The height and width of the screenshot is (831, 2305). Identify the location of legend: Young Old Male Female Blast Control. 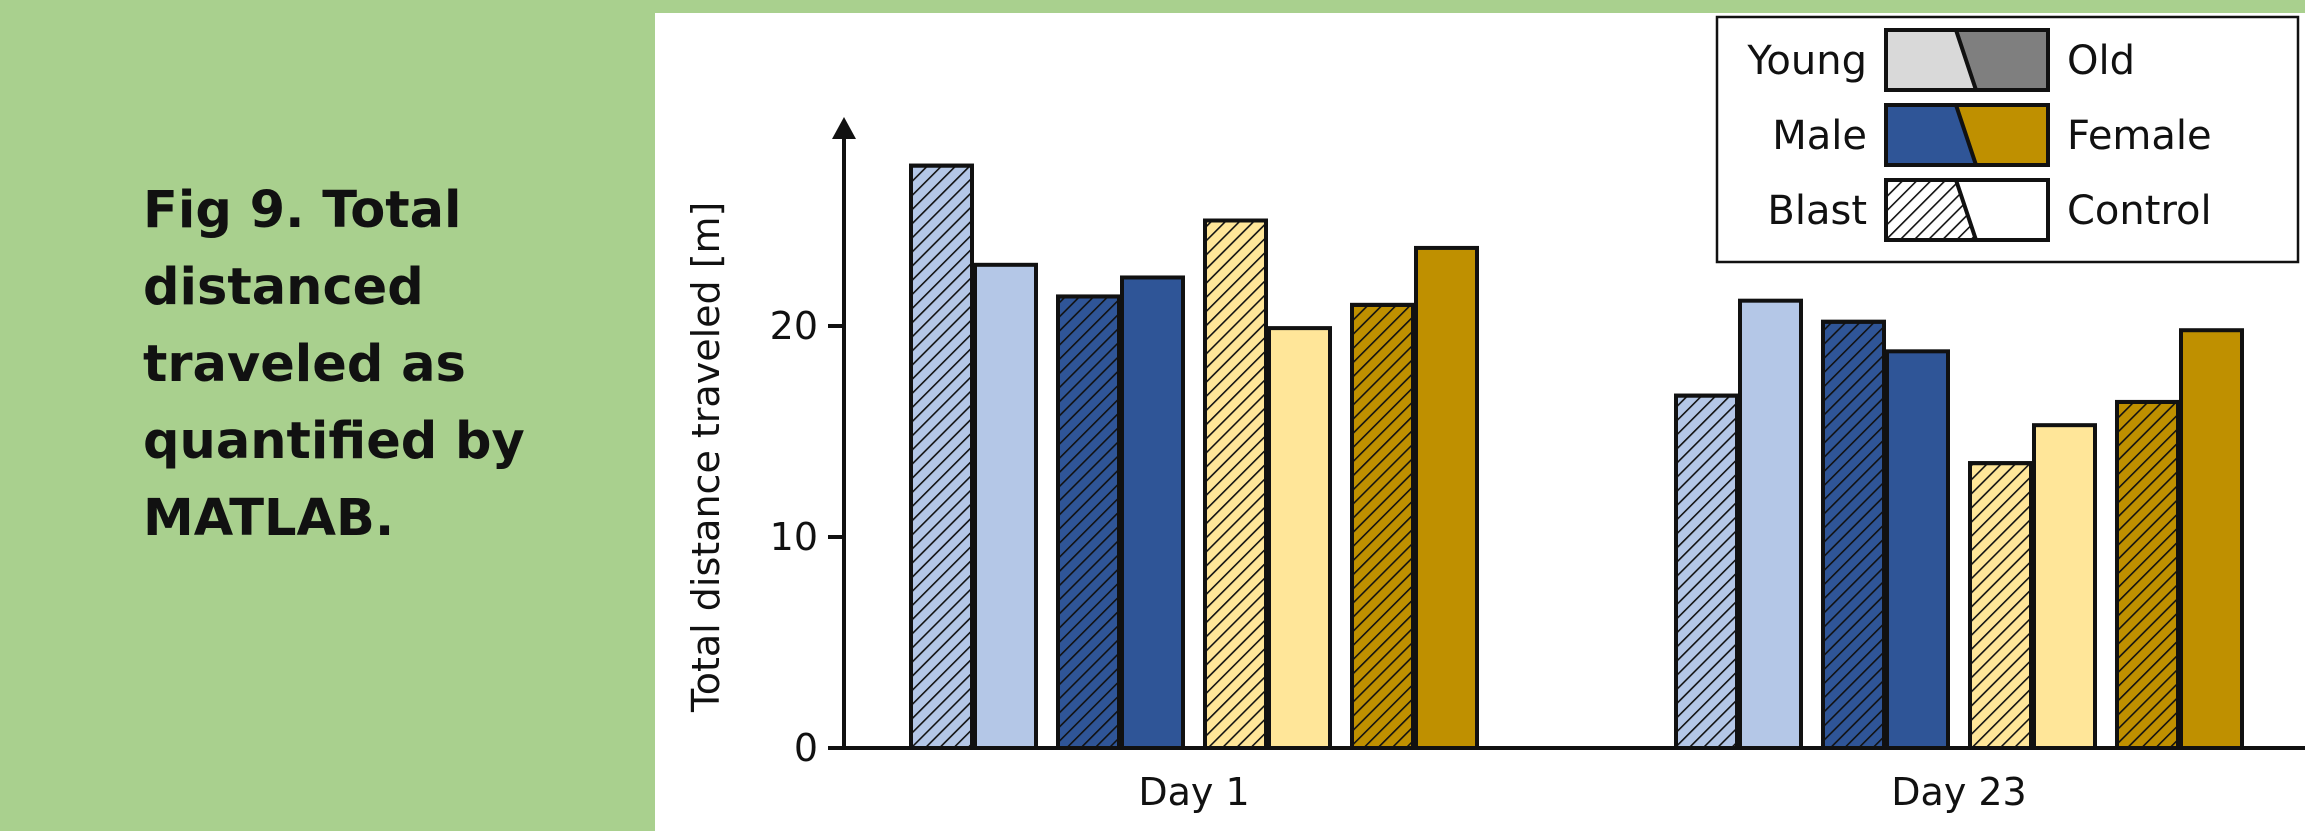
(2007, 139).